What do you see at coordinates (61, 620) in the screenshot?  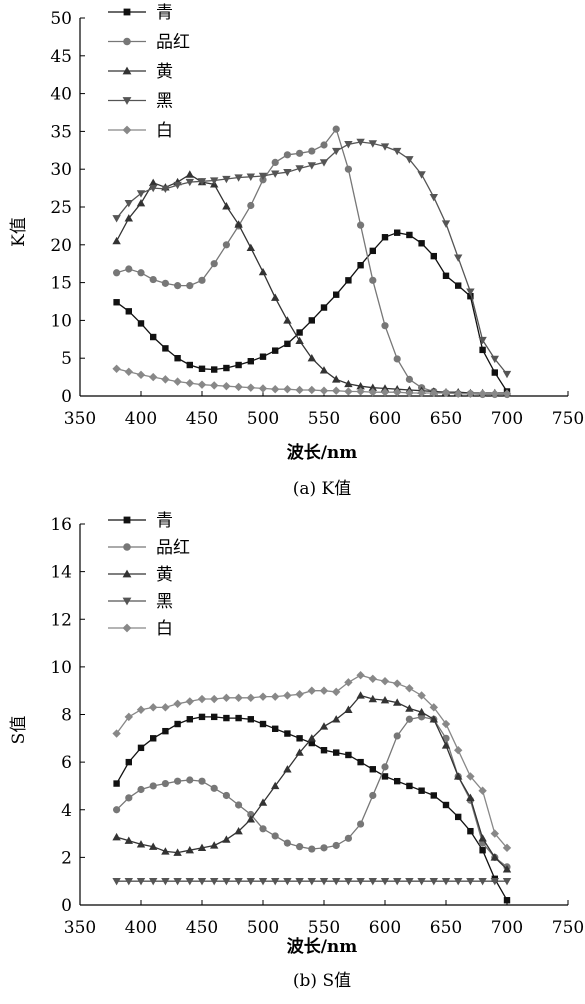 I see `y-tick-label: 12` at bounding box center [61, 620].